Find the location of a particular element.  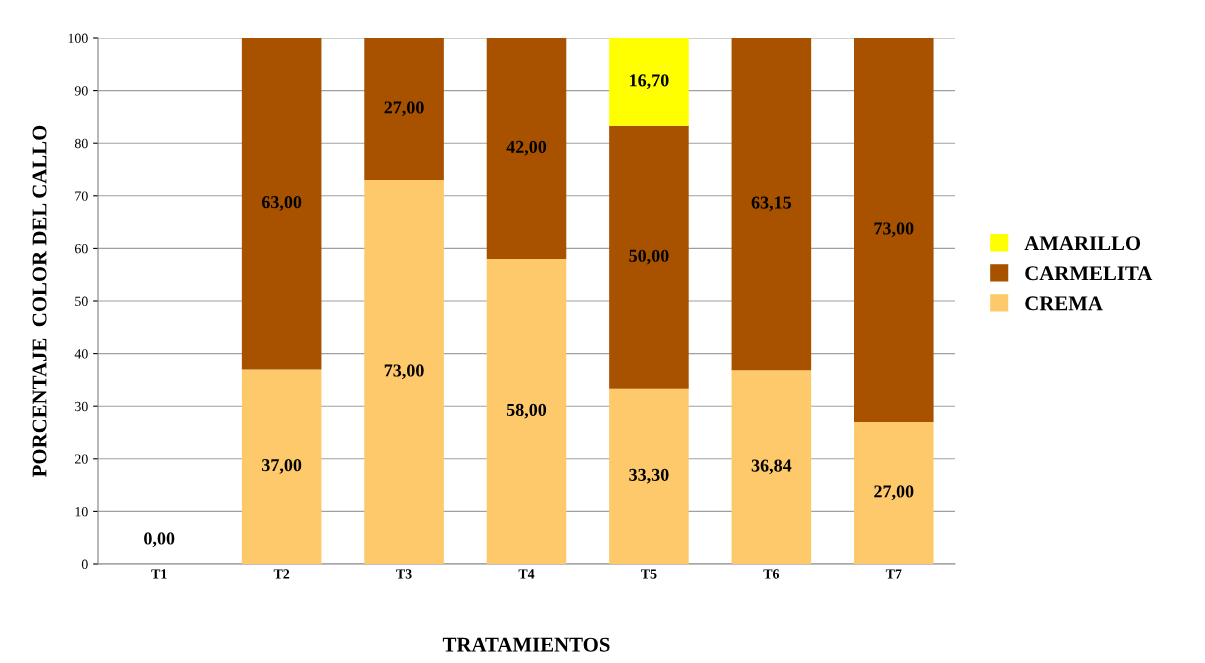

y-tick-label: 10 is located at coordinates (81, 511).